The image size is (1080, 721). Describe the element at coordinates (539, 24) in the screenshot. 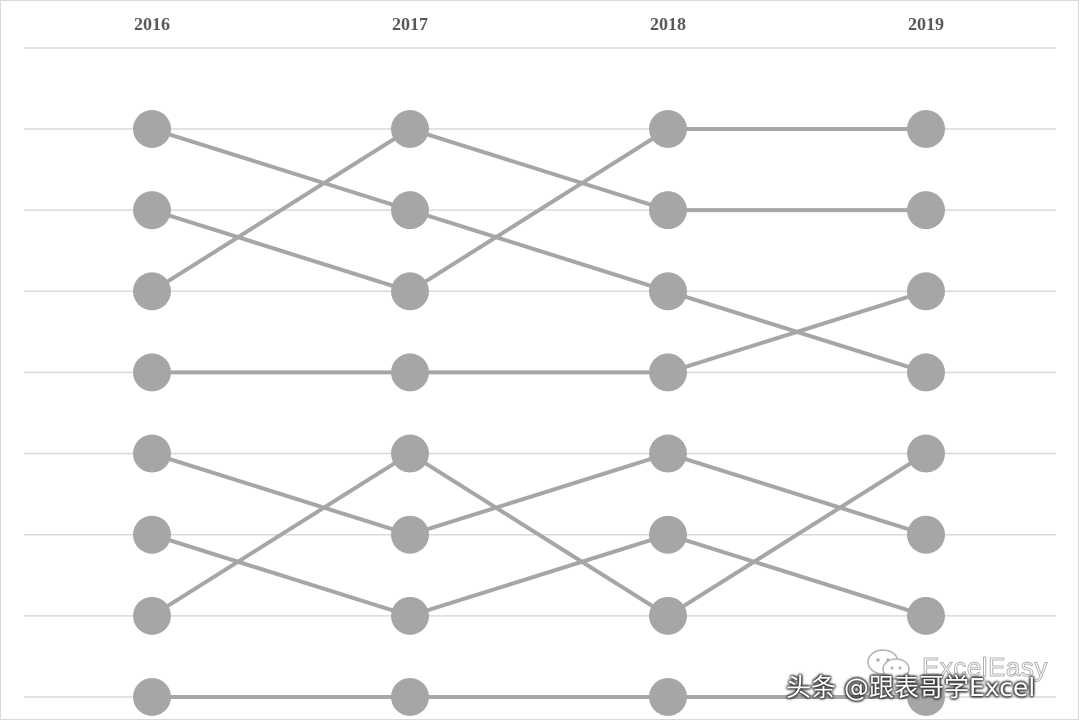

I see `x-axis-tick-labels: 2016 2017 2018 2019` at that location.